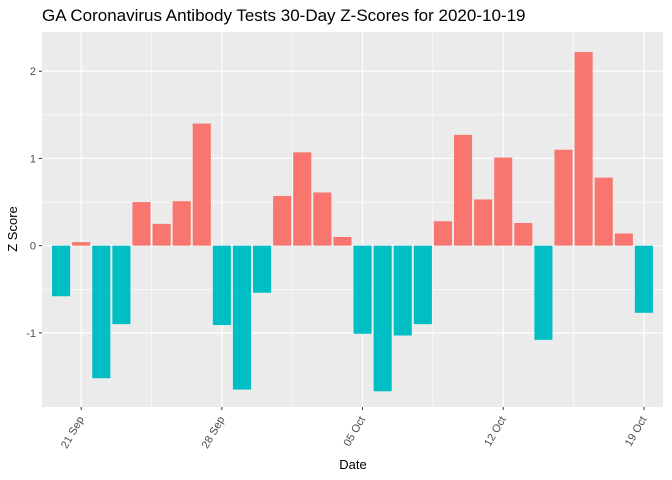  What do you see at coordinates (31, 334) in the screenshot?
I see `y-tick-label: -1` at bounding box center [31, 334].